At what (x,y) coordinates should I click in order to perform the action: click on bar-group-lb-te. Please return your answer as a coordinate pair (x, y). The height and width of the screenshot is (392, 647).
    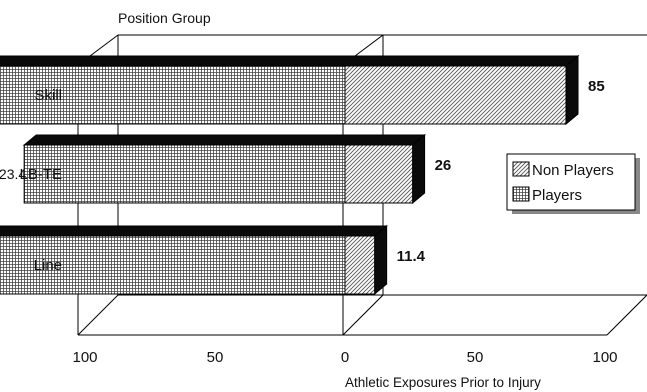
    Looking at the image, I should click on (224, 169).